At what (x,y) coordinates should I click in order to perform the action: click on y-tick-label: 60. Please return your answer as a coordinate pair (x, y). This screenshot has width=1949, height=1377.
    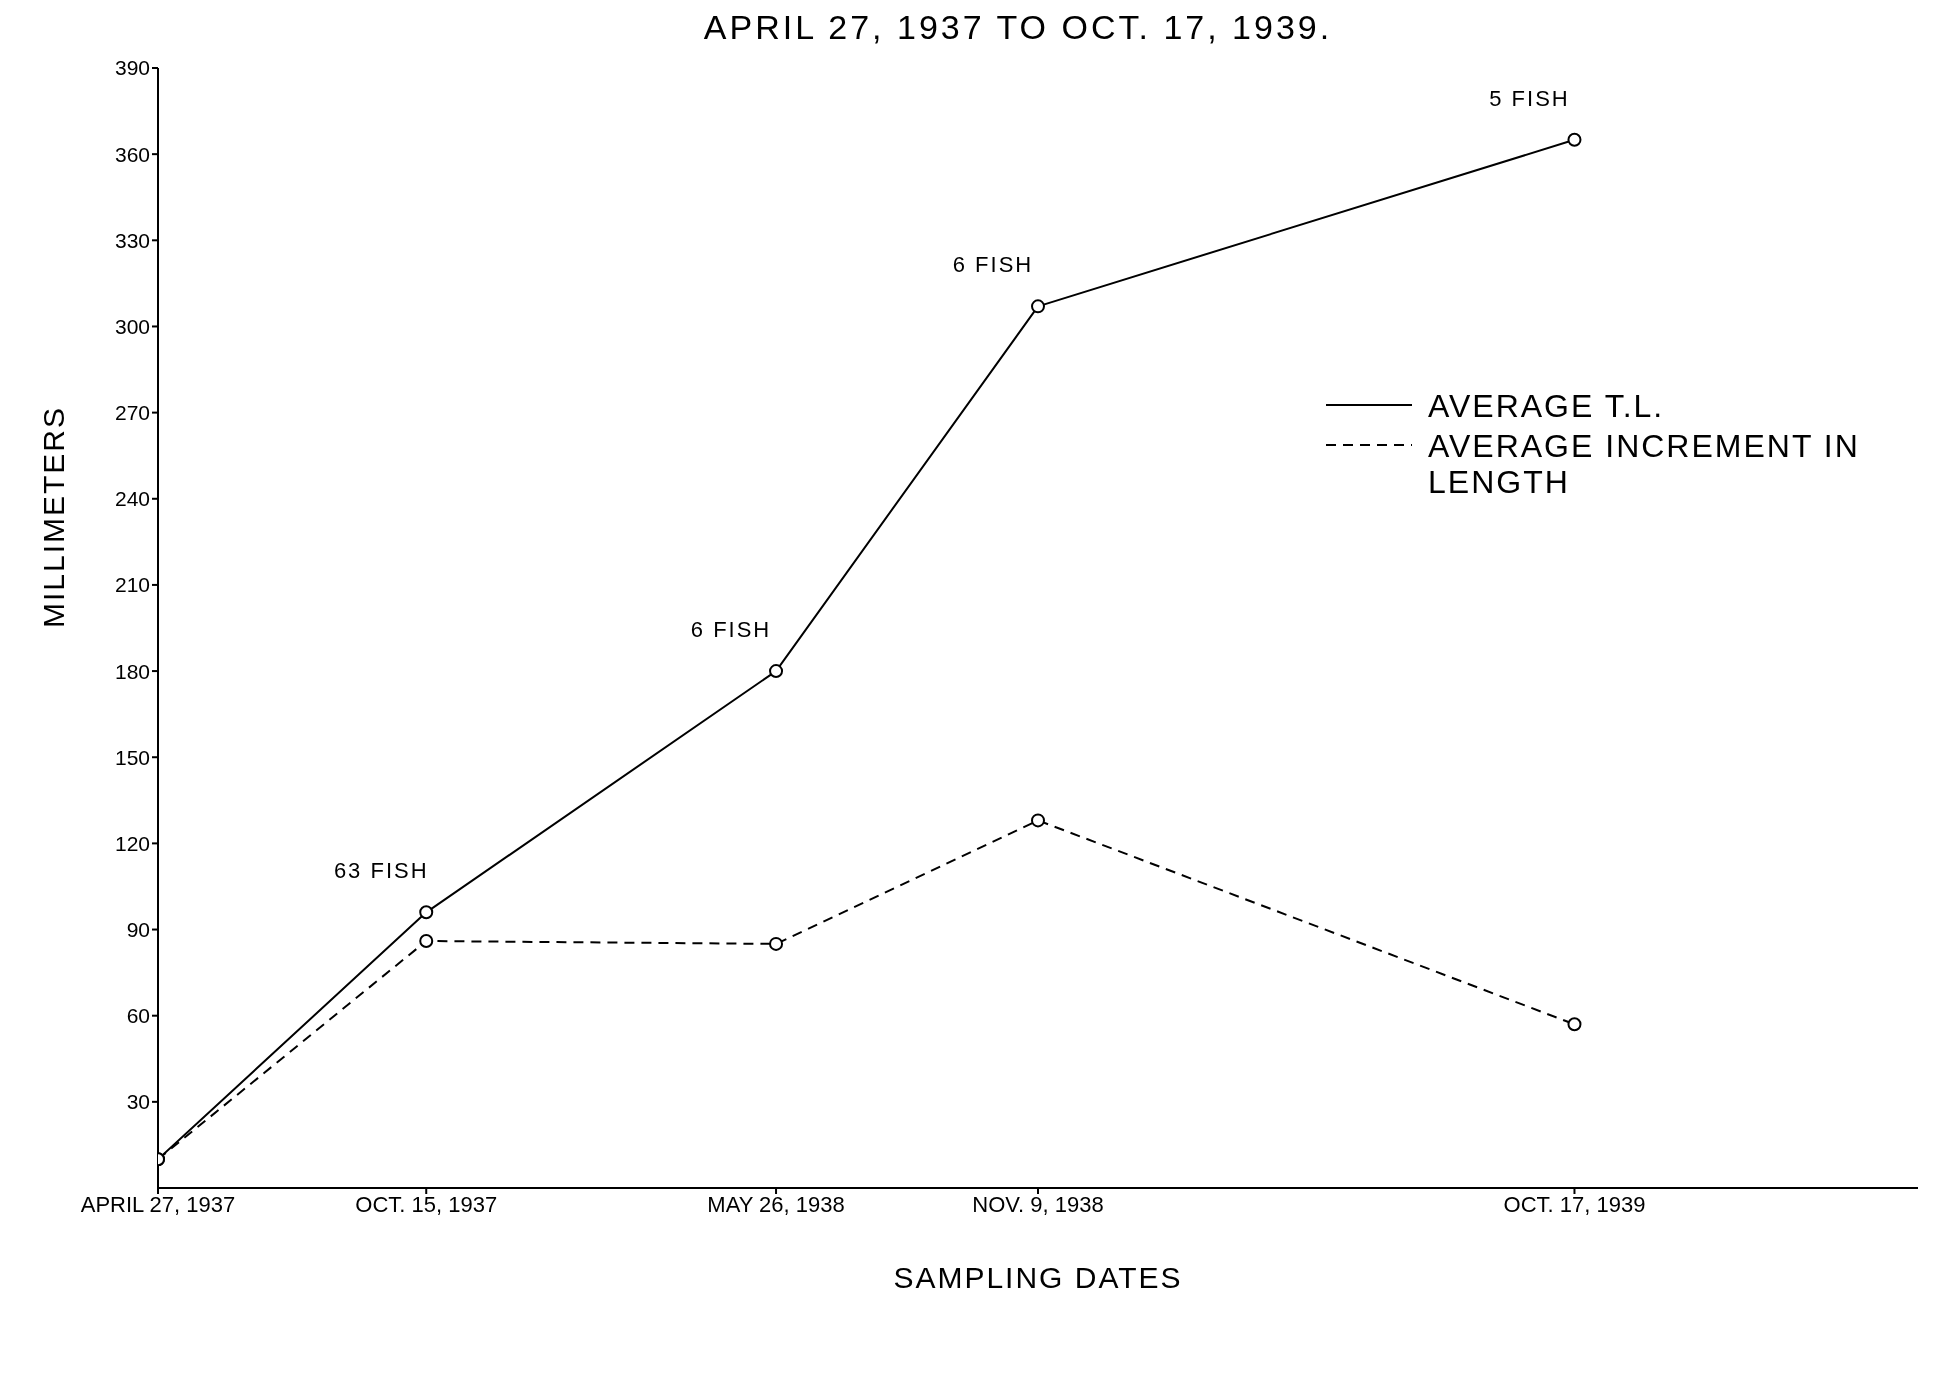
    Looking at the image, I should click on (138, 1016).